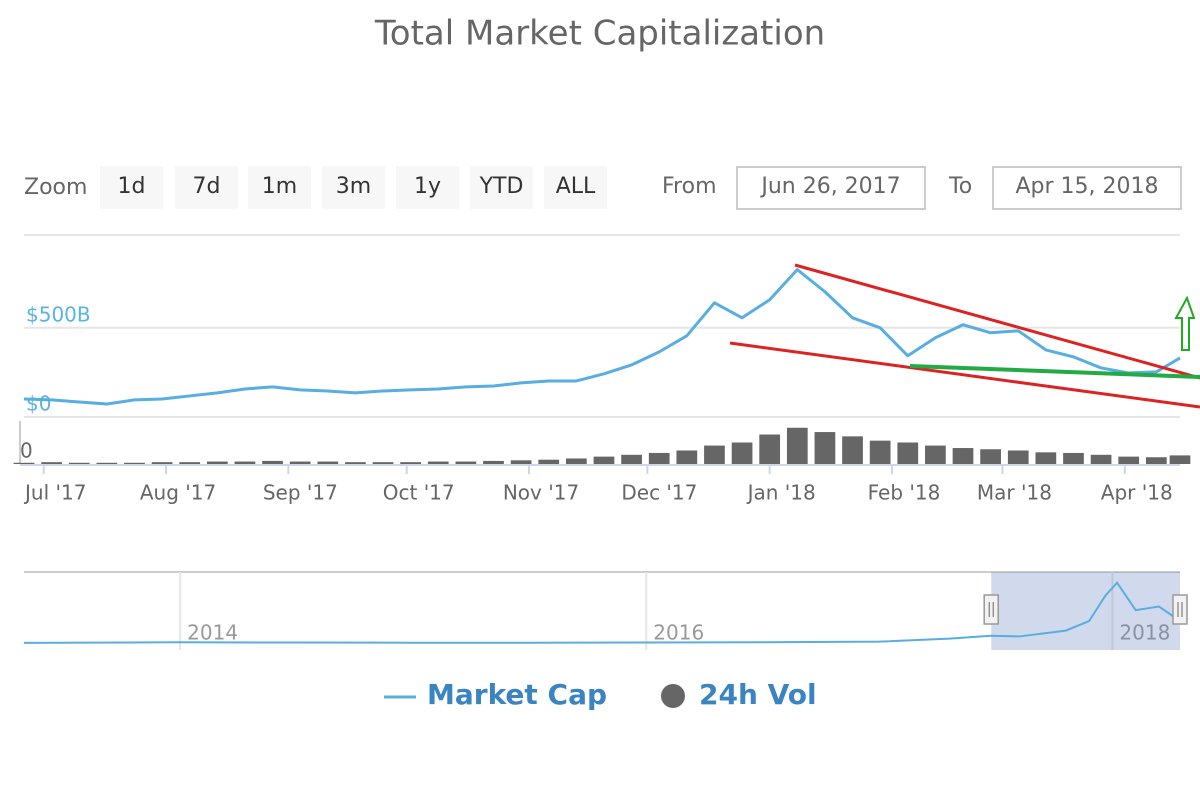 The height and width of the screenshot is (800, 1200). I want to click on zoom-button-label: 1d, so click(132, 186).